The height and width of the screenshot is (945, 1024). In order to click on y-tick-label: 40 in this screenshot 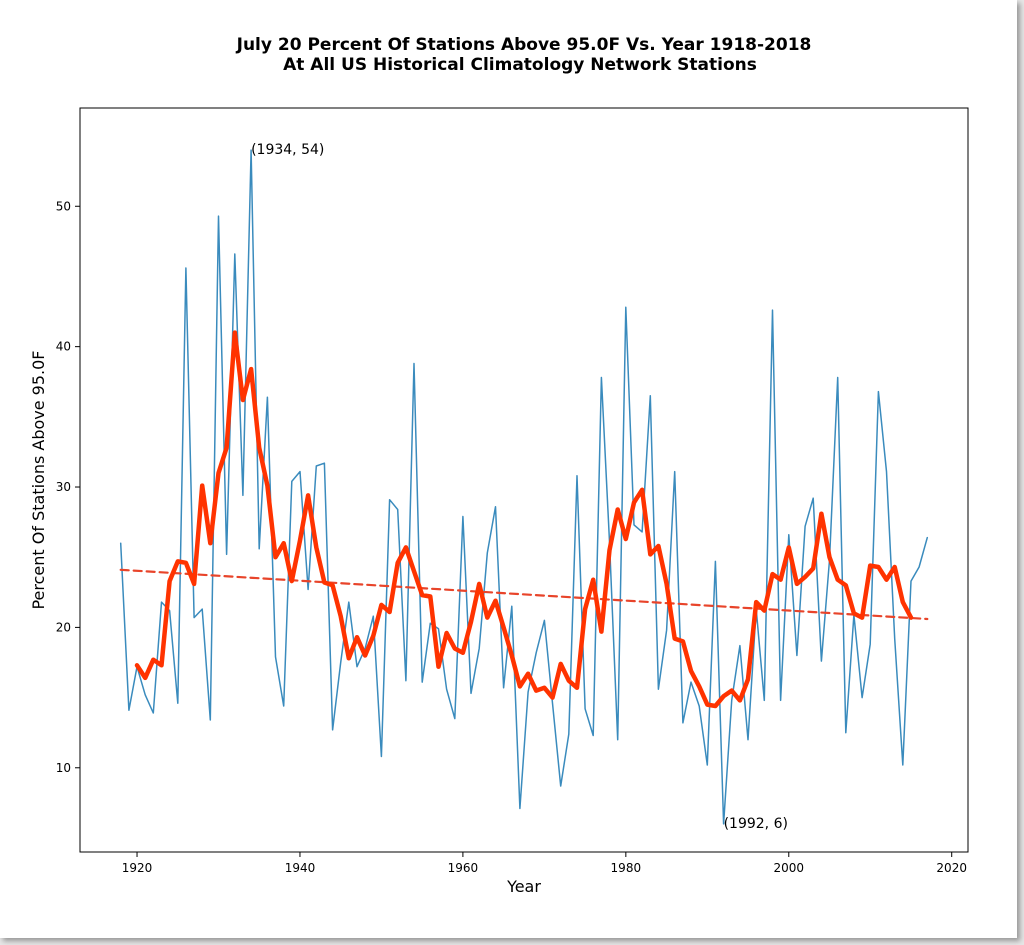, I will do `click(63, 347)`.